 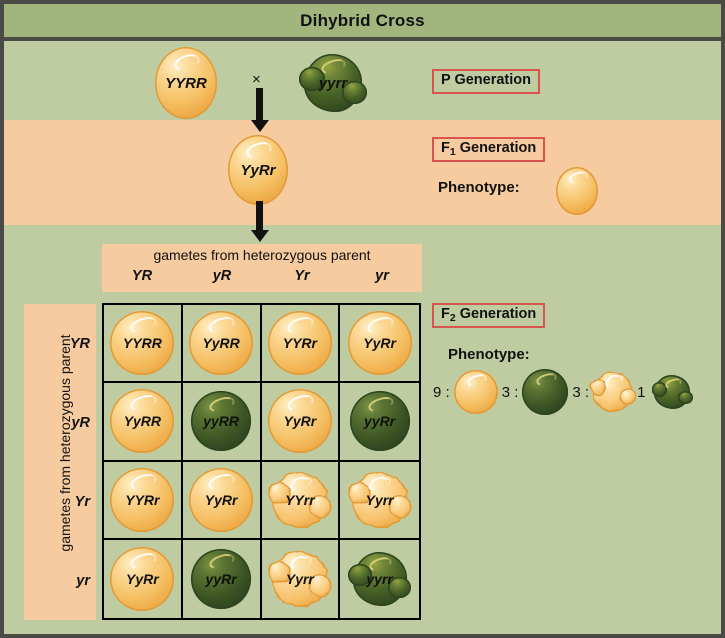 I want to click on gamete-column-header-2: Yr, so click(x=302, y=276).